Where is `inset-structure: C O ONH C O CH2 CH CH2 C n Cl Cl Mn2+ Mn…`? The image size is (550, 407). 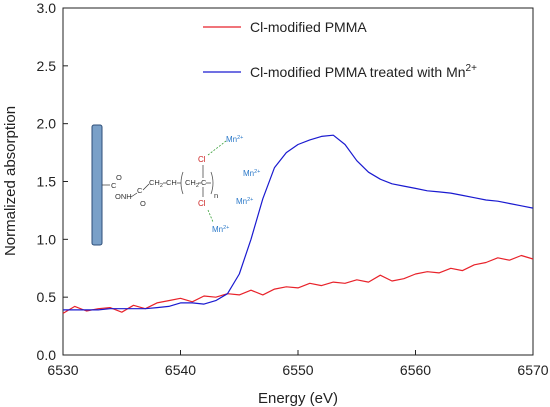
inset-structure: C O ONH C O CH2 CH CH2 C n Cl Cl Mn2+ Mn… is located at coordinates (175, 185).